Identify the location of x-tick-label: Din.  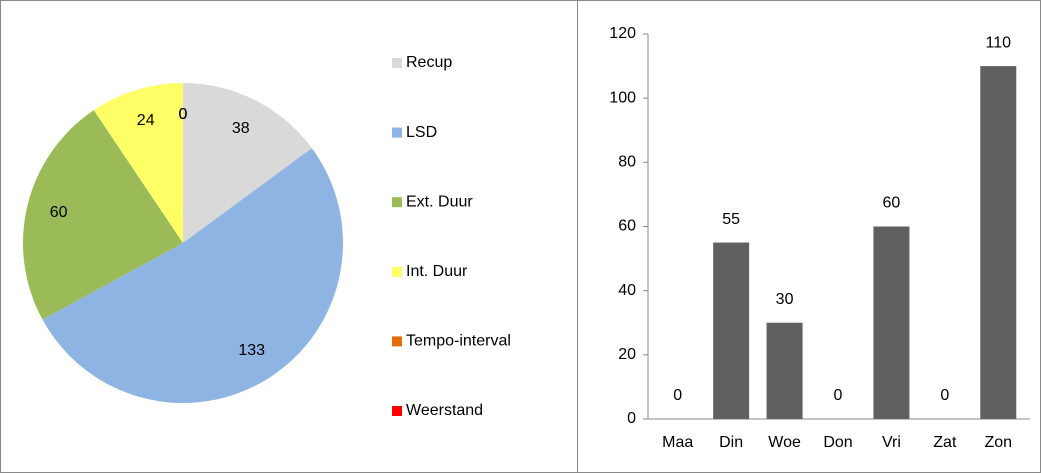
(731, 442).